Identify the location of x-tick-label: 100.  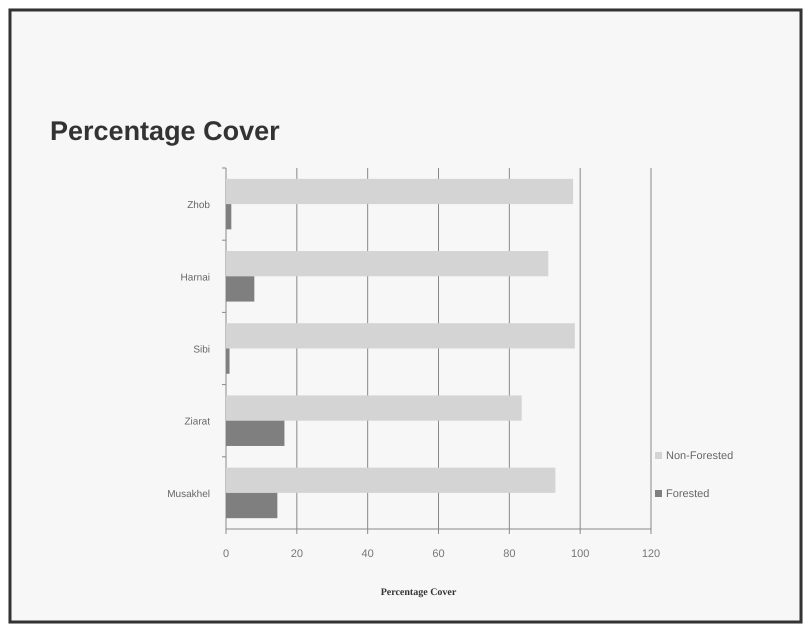
(580, 554).